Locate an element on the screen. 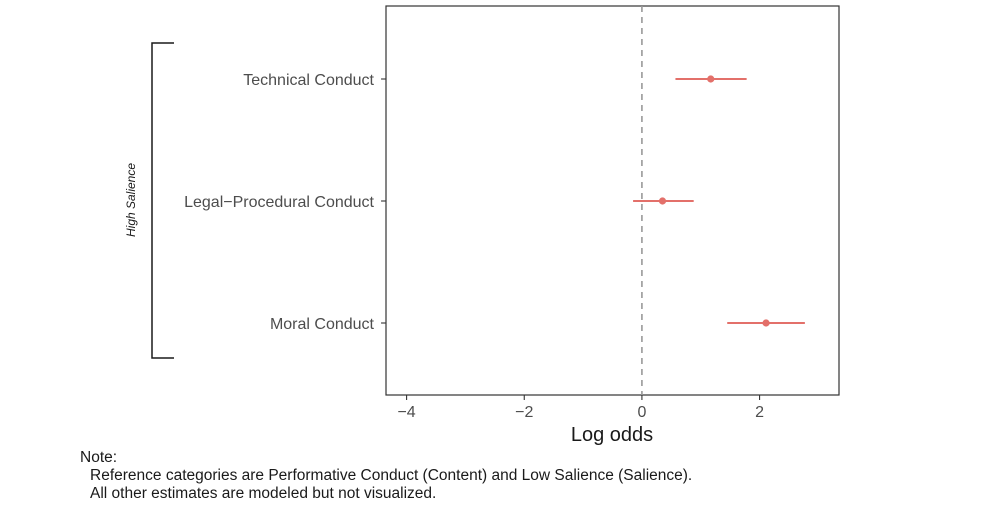 This screenshot has height=516, width=1000. y-tick-label: Moral Conduct is located at coordinates (322, 324).